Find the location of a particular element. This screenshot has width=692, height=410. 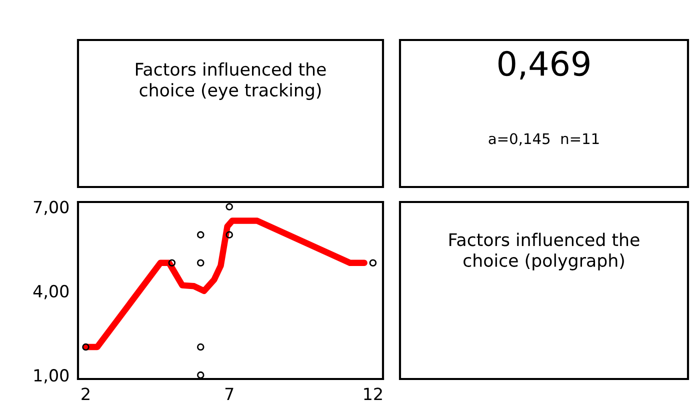

text: Factors influenced the choice (eye tracking) is located at coordinates (231, 81).